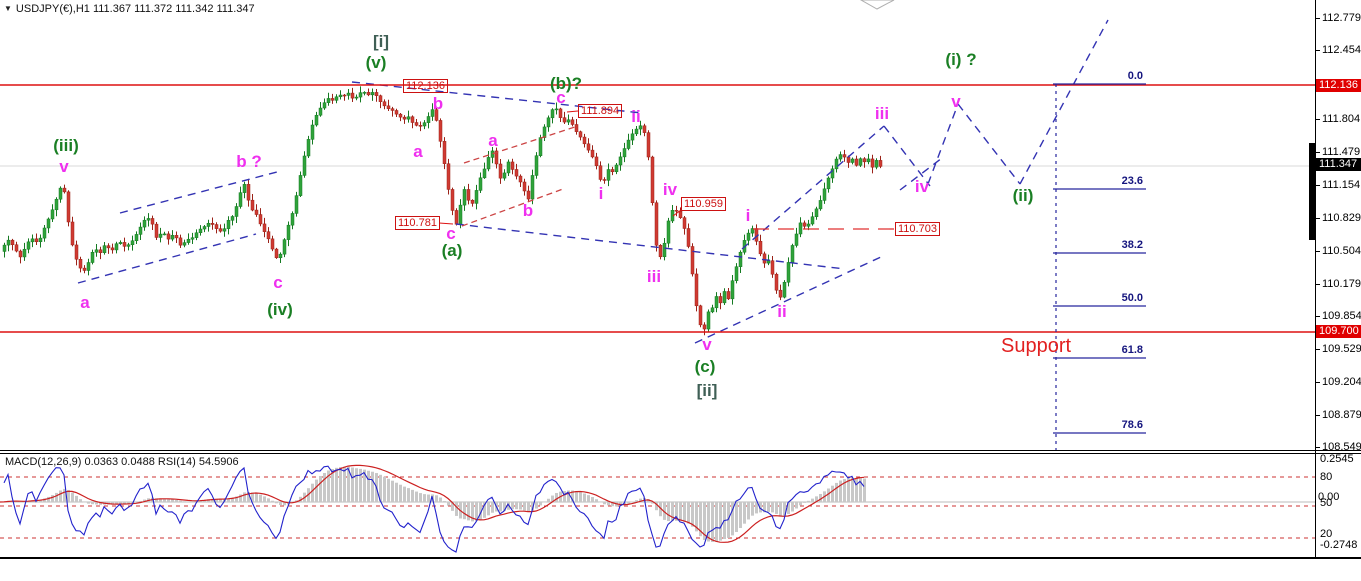  Describe the element at coordinates (66, 145) in the screenshot. I see `wave-label: (iii)` at that location.